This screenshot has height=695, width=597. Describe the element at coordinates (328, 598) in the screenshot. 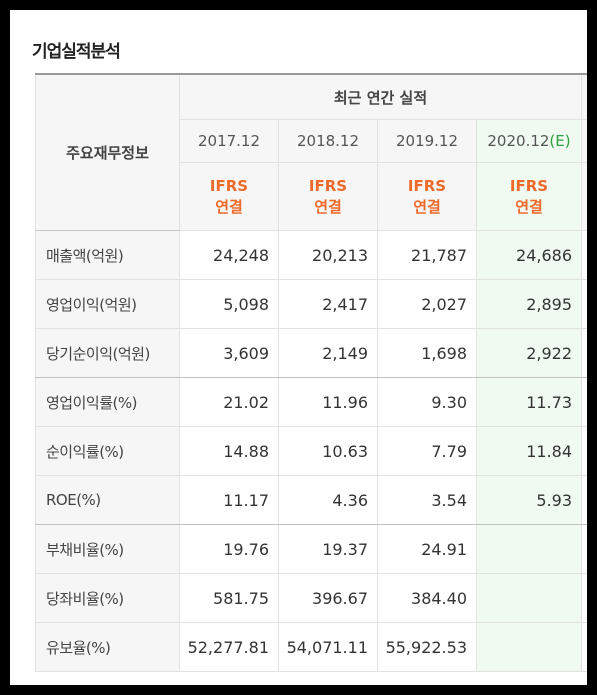

I see `row-value: 396.67` at that location.